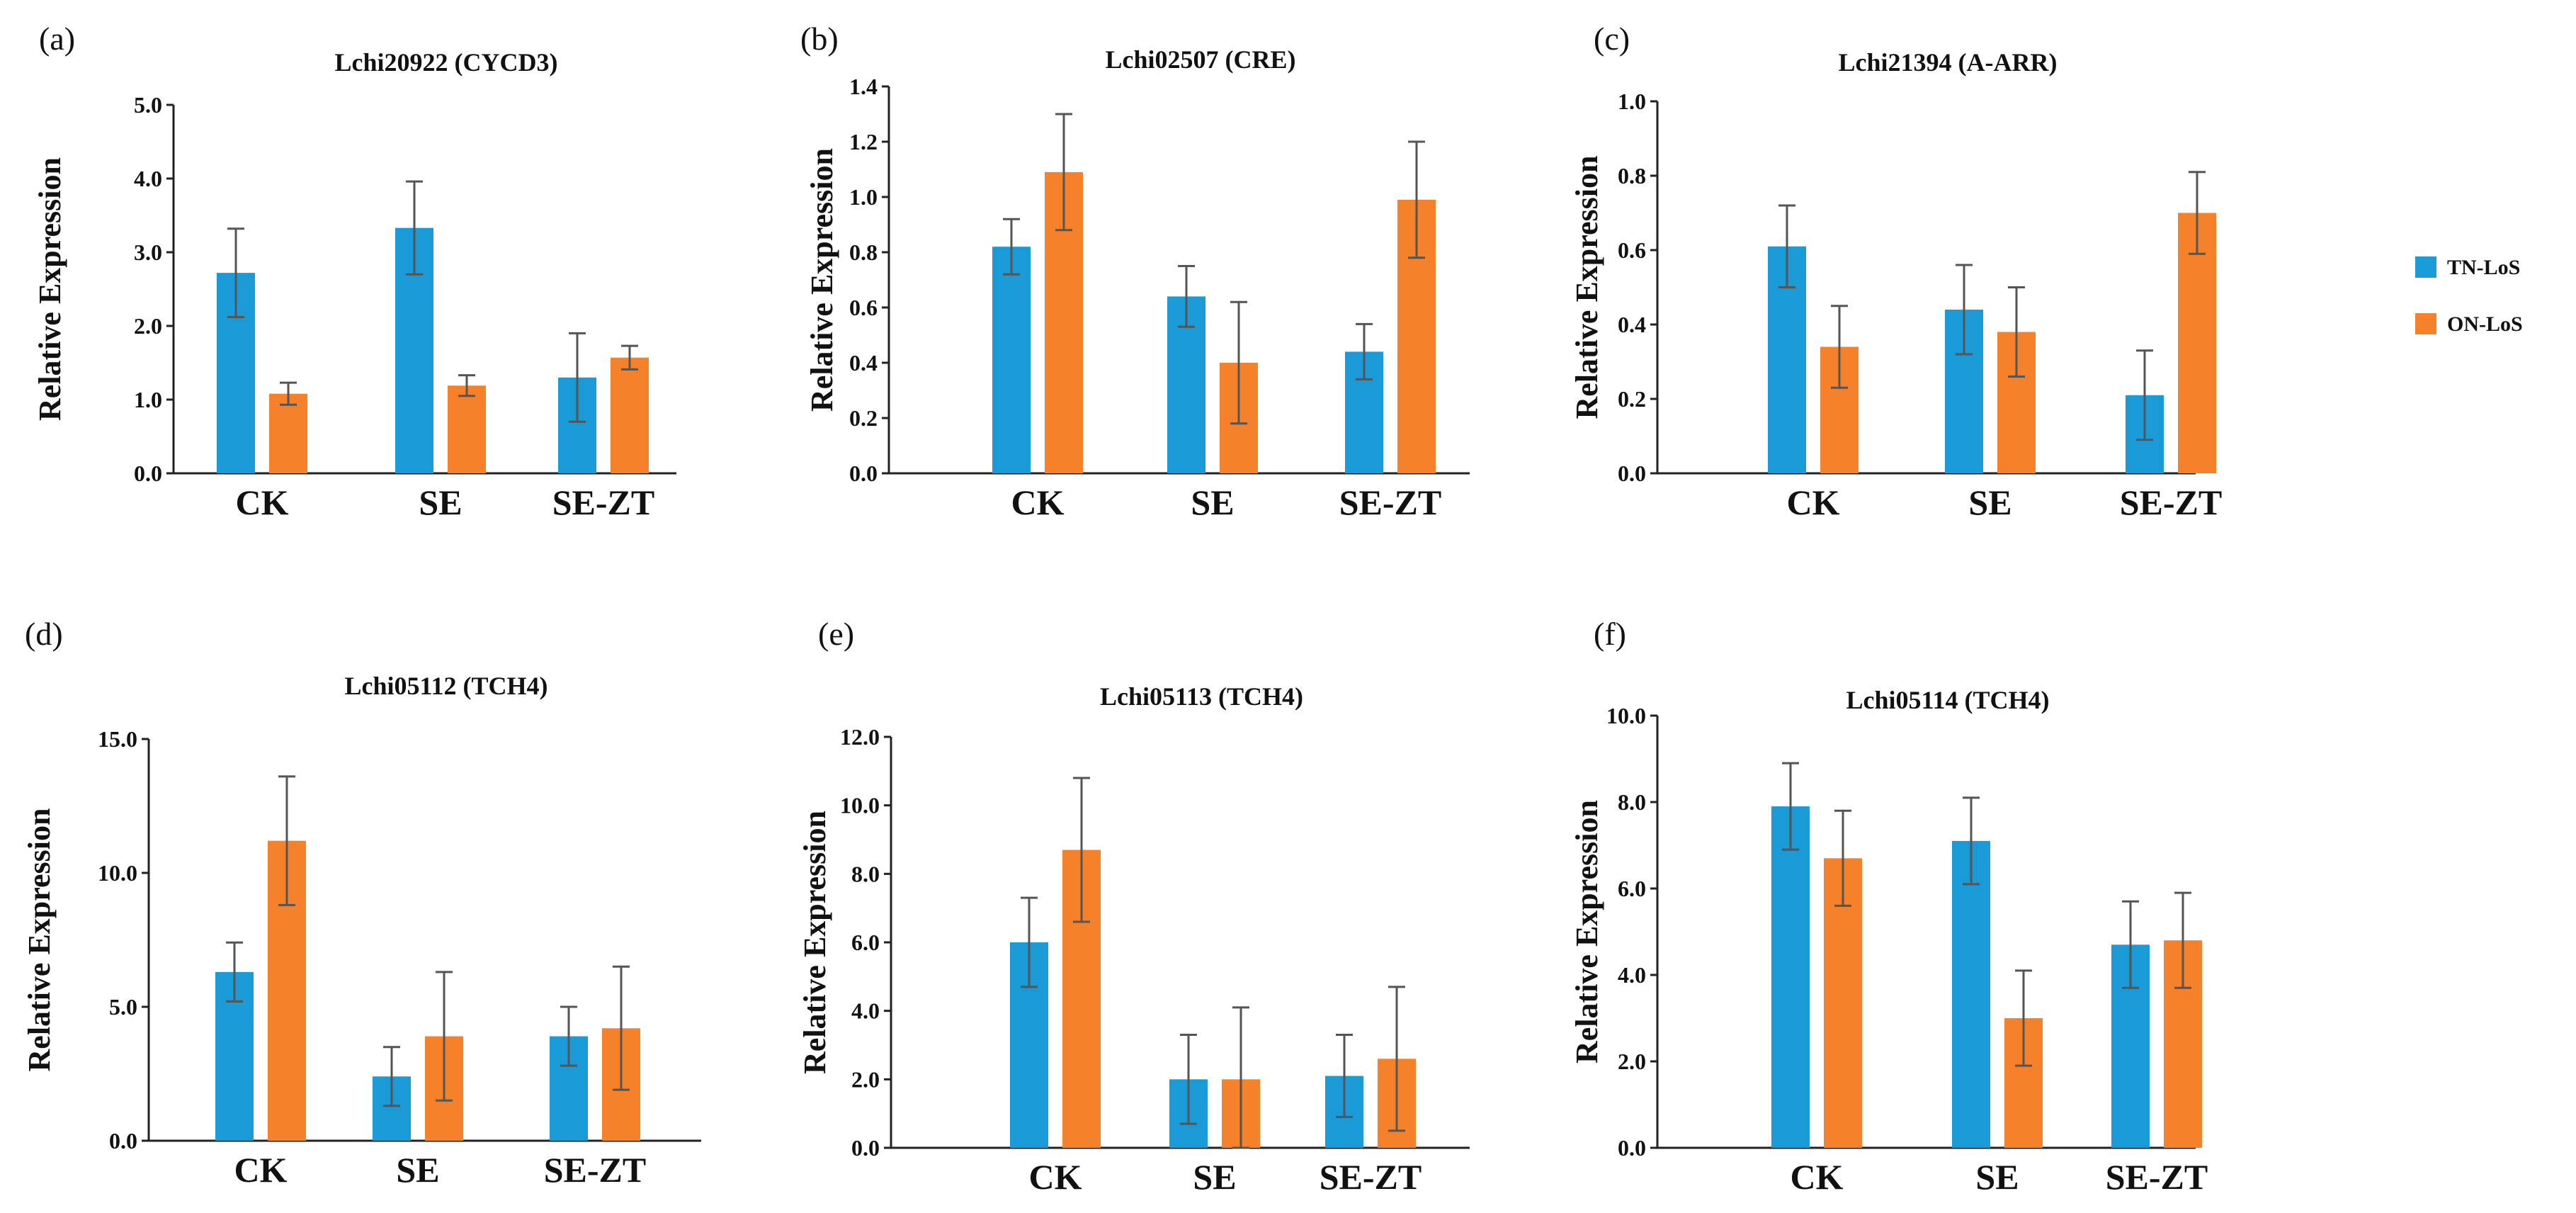 This screenshot has width=2576, height=1213. What do you see at coordinates (445, 686) in the screenshot?
I see `panel-title: Lchi05112 (TCH4)` at bounding box center [445, 686].